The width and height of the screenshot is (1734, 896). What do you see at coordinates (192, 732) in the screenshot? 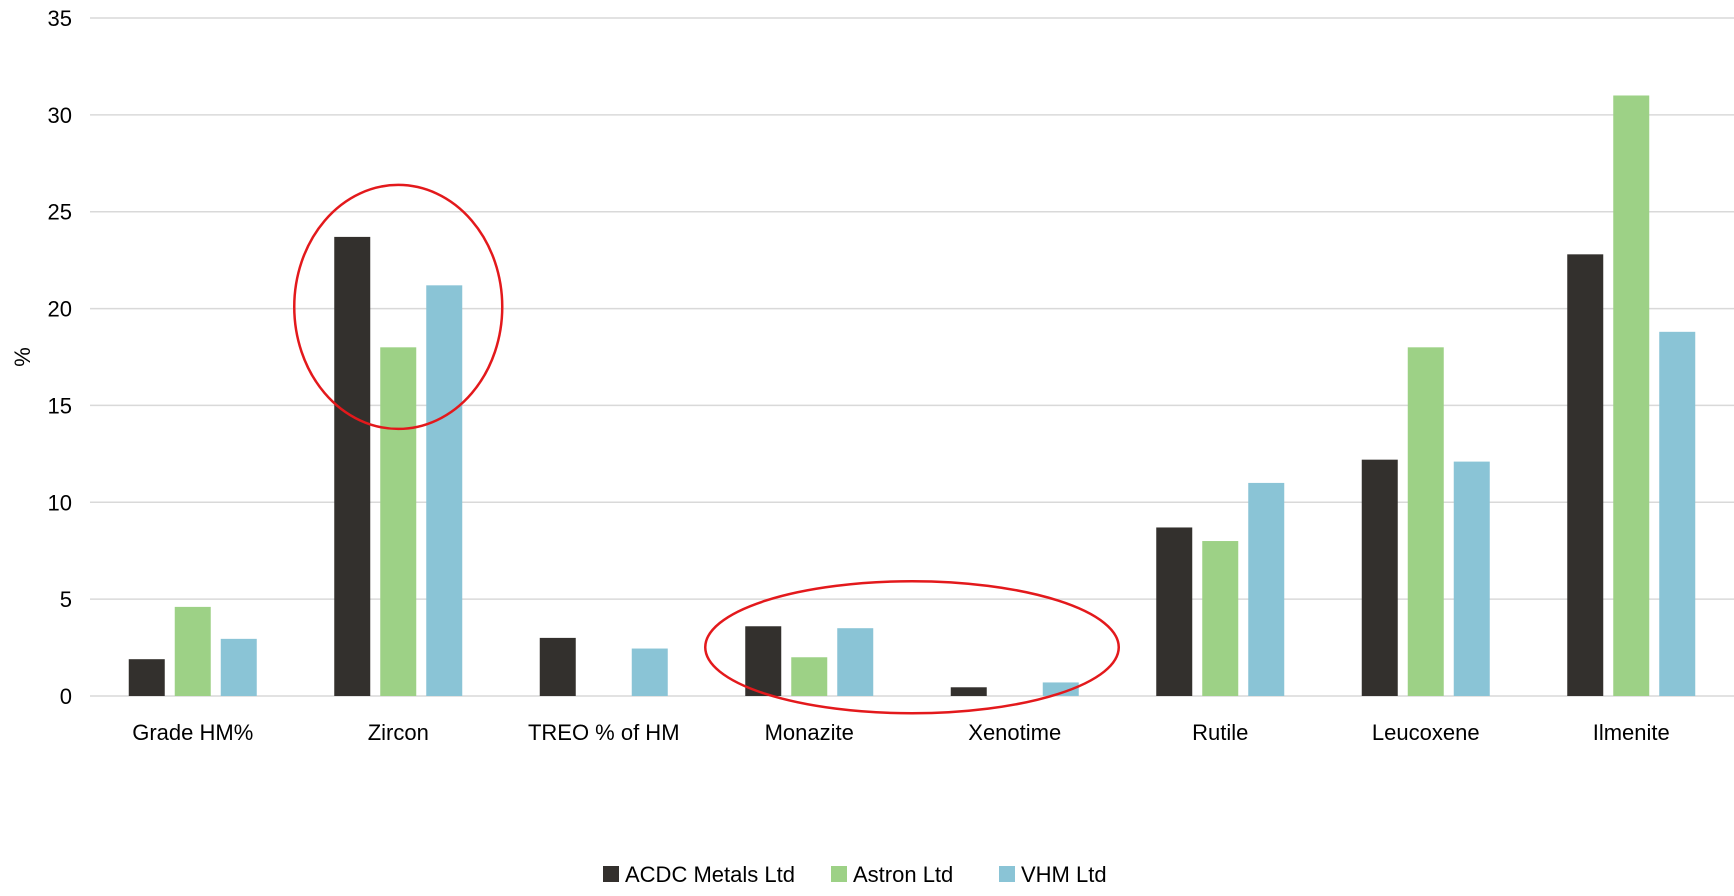
I see `x-tick-label: Grade HM%` at bounding box center [192, 732].